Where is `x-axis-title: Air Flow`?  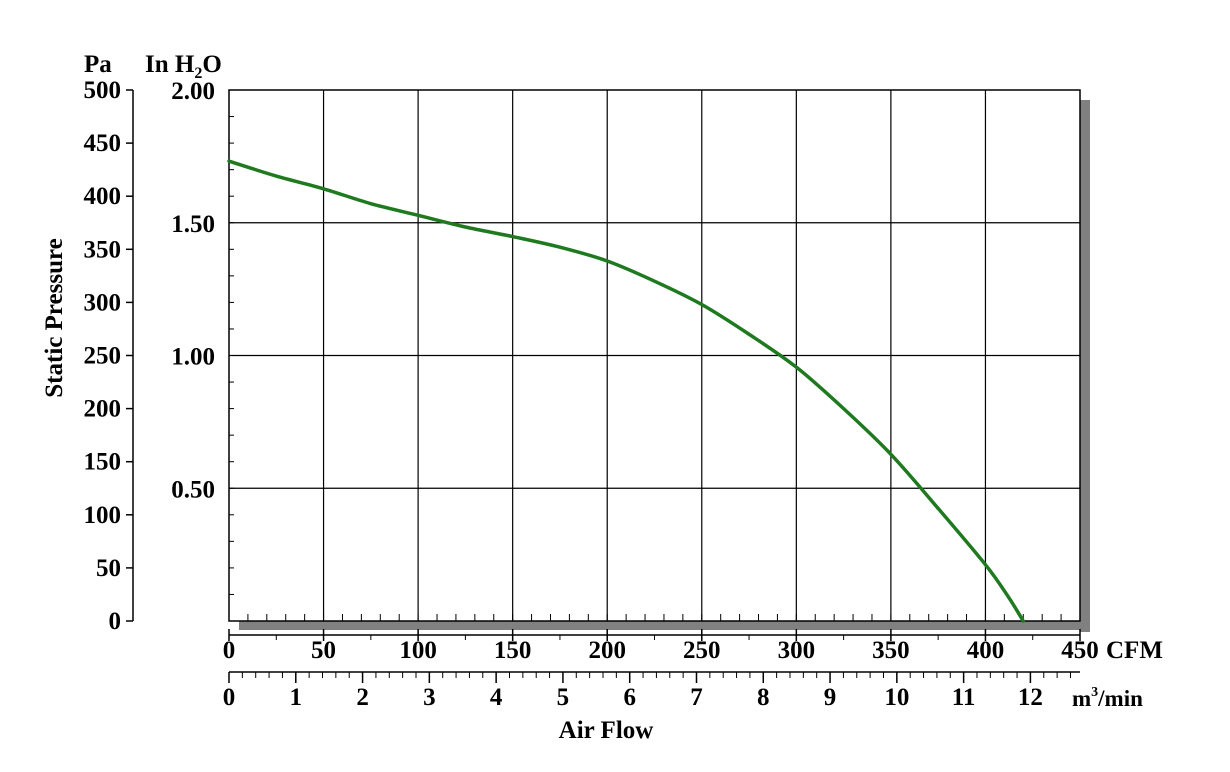
x-axis-title: Air Flow is located at coordinates (606, 730).